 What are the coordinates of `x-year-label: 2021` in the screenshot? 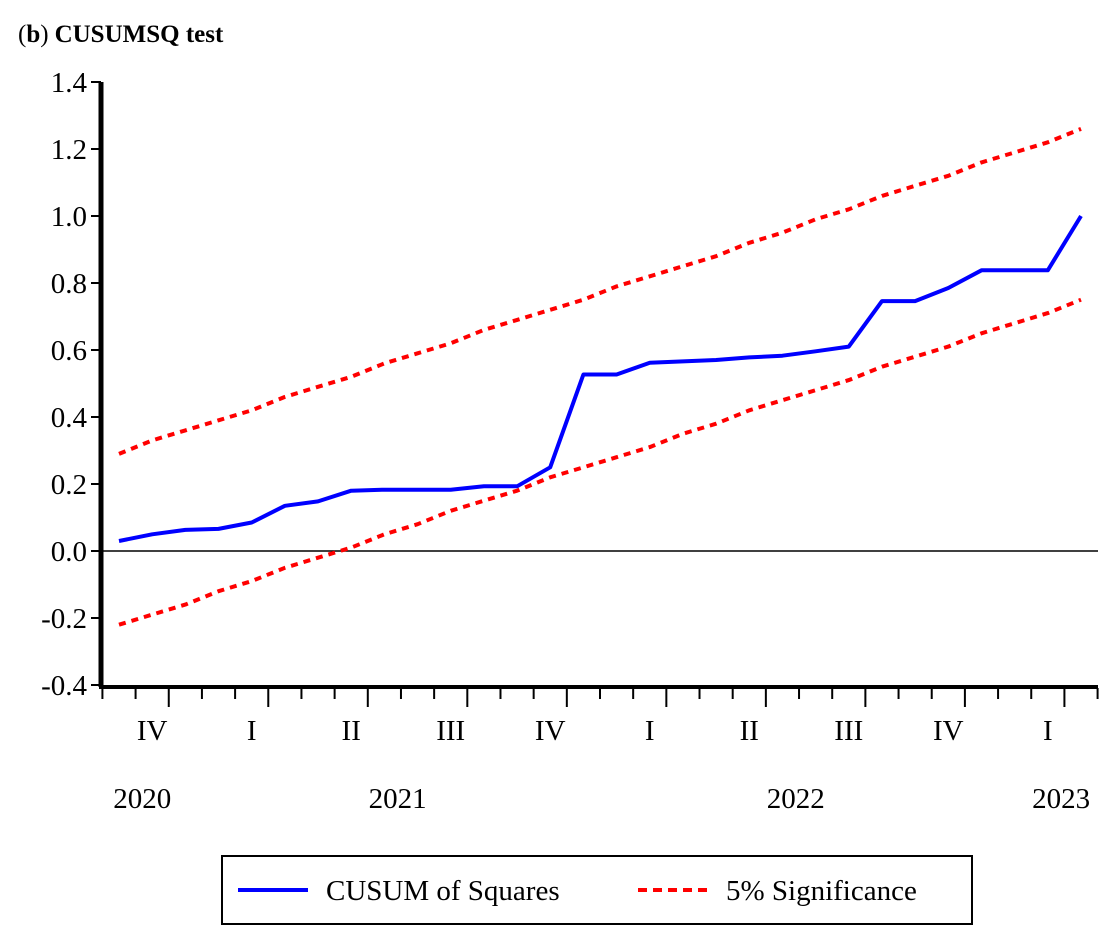 It's located at (398, 799).